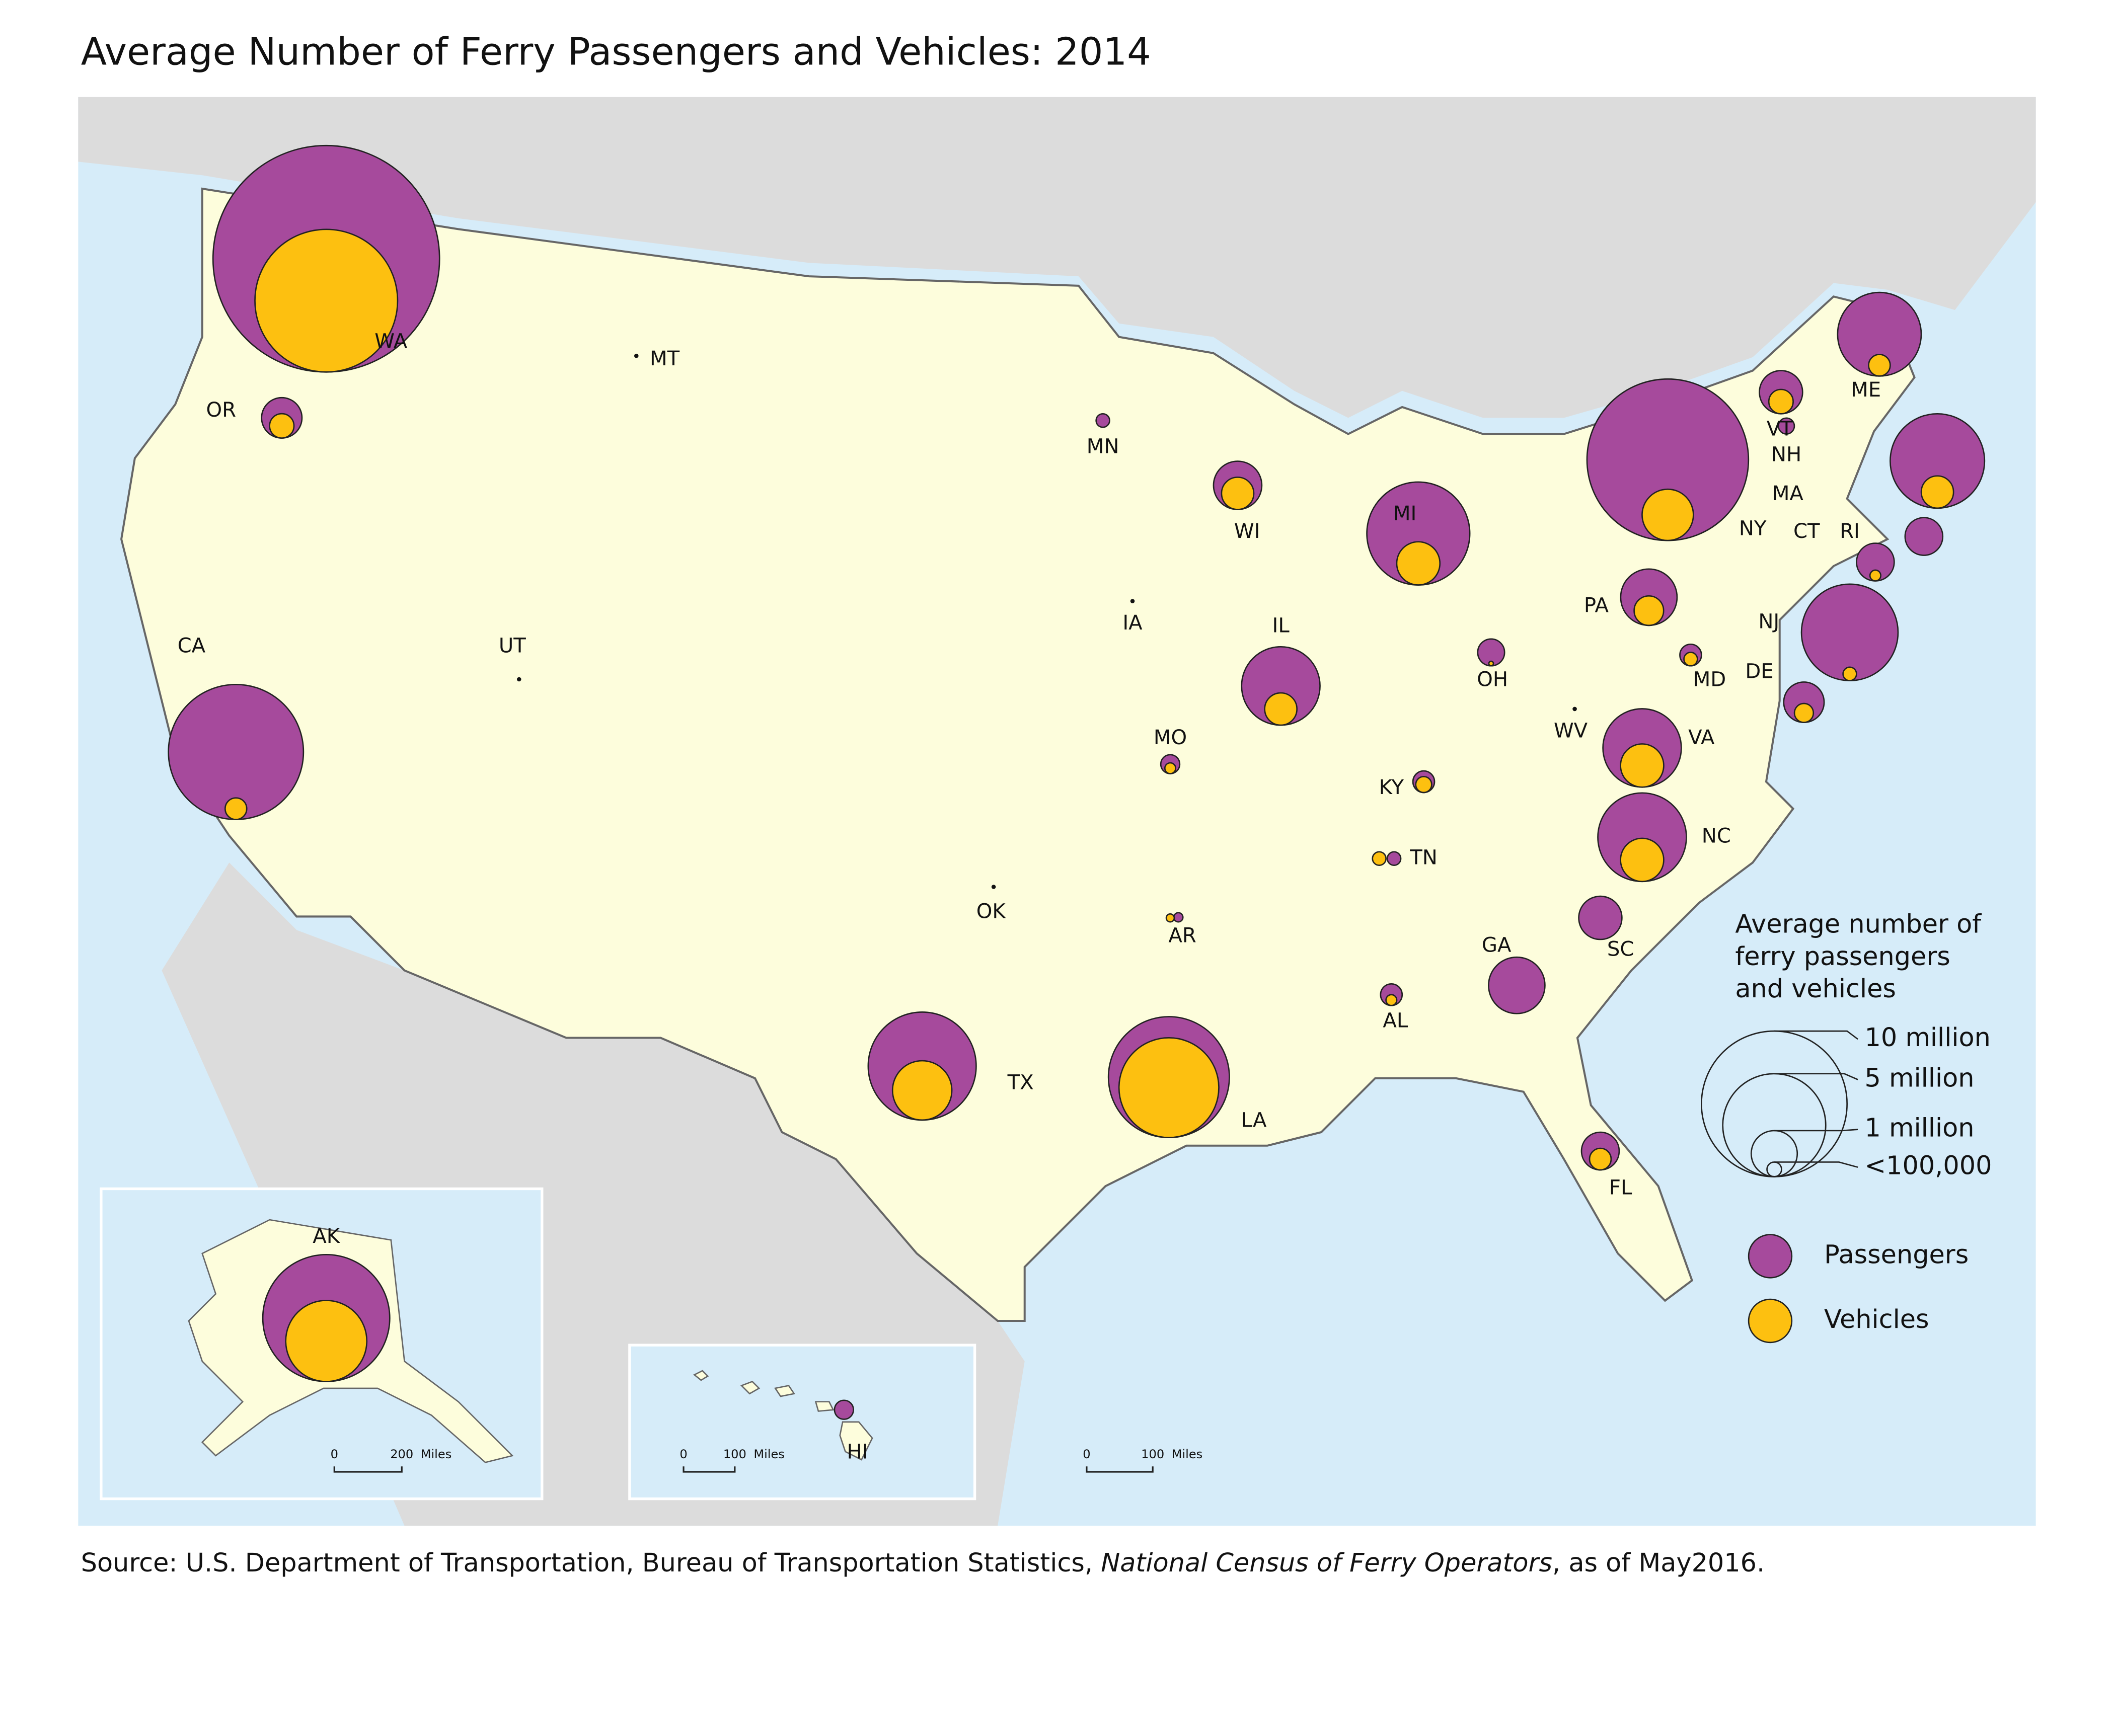 The width and height of the screenshot is (2114, 1736). Describe the element at coordinates (1405, 513) in the screenshot. I see `state-label: MI` at that location.